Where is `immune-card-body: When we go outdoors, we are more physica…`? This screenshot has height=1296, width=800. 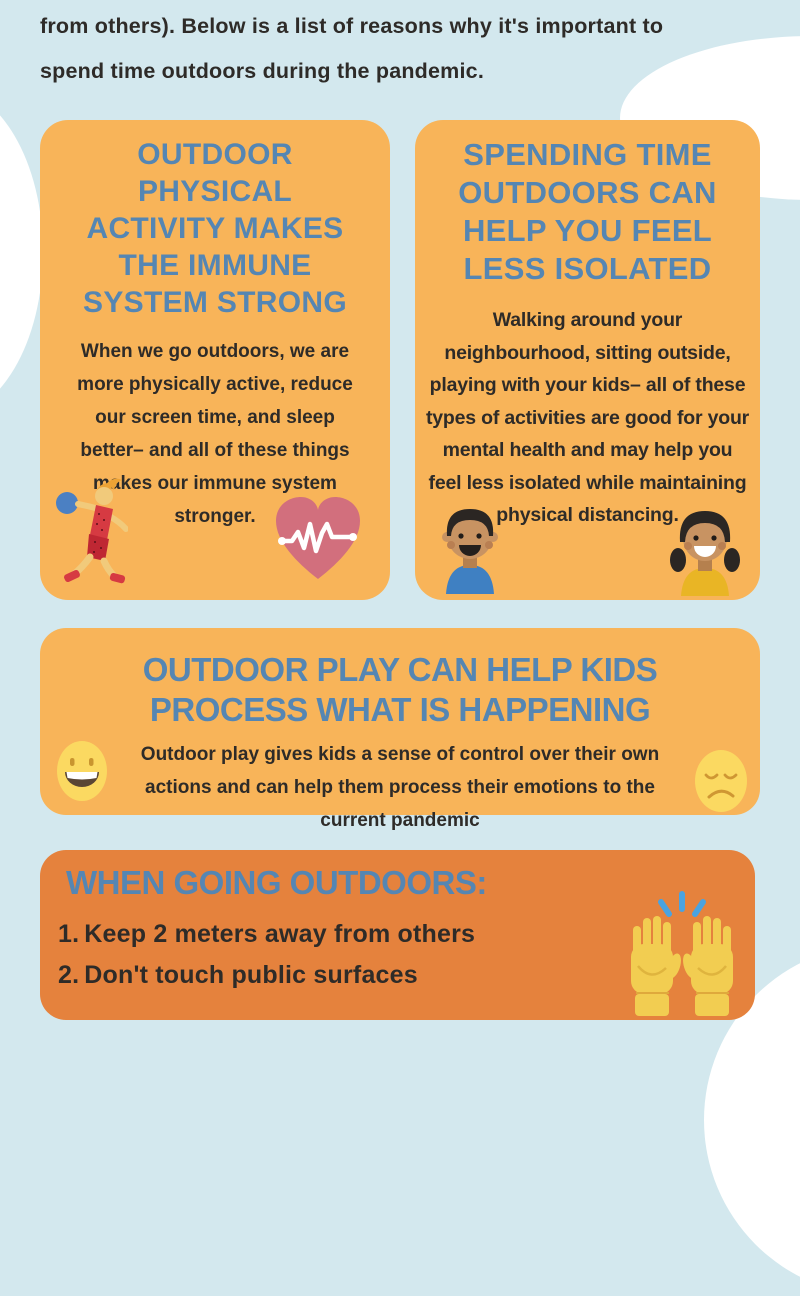 immune-card-body: When we go outdoors, we are more physica… is located at coordinates (215, 434).